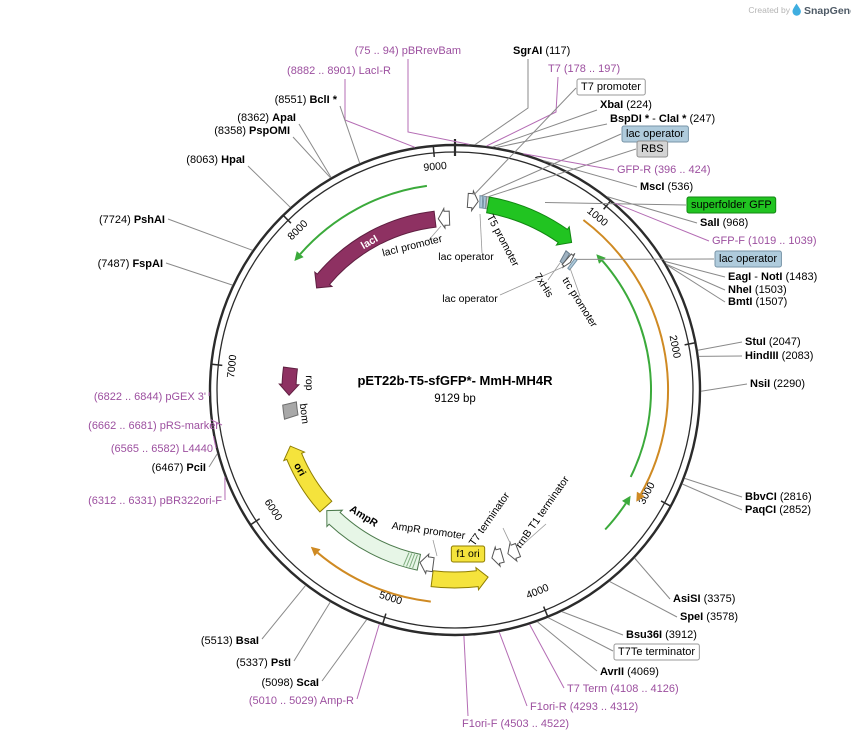 This screenshot has height=741, width=851. Describe the element at coordinates (515, 724) in the screenshot. I see `callout-F1ori-F: F1ori-F (4503 .. 4522)` at that location.